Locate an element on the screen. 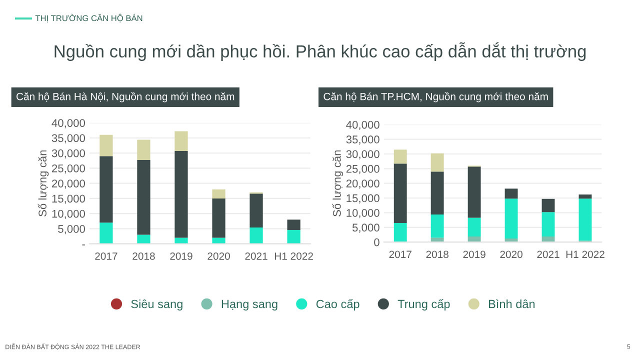 This screenshot has width=640, height=356. legend-label: Cao cấp is located at coordinates (338, 304).